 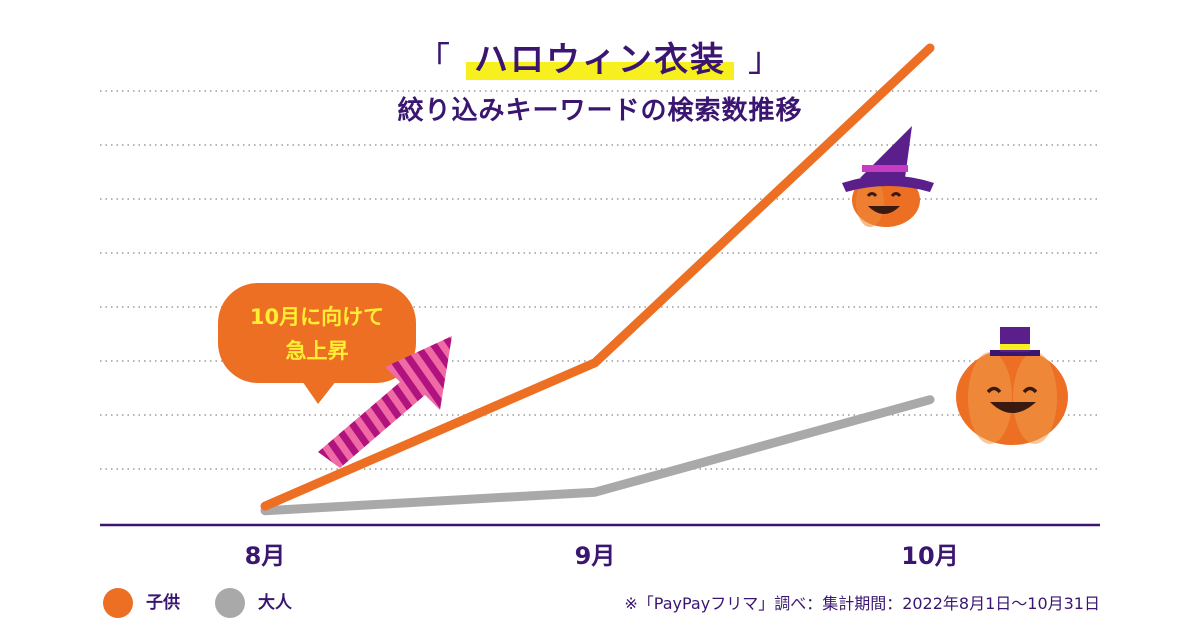 I want to click on footnote: ※「PayPayフリマ」調べ：集計期間：2022年8月1日〜10月31日, so click(x=862, y=603).